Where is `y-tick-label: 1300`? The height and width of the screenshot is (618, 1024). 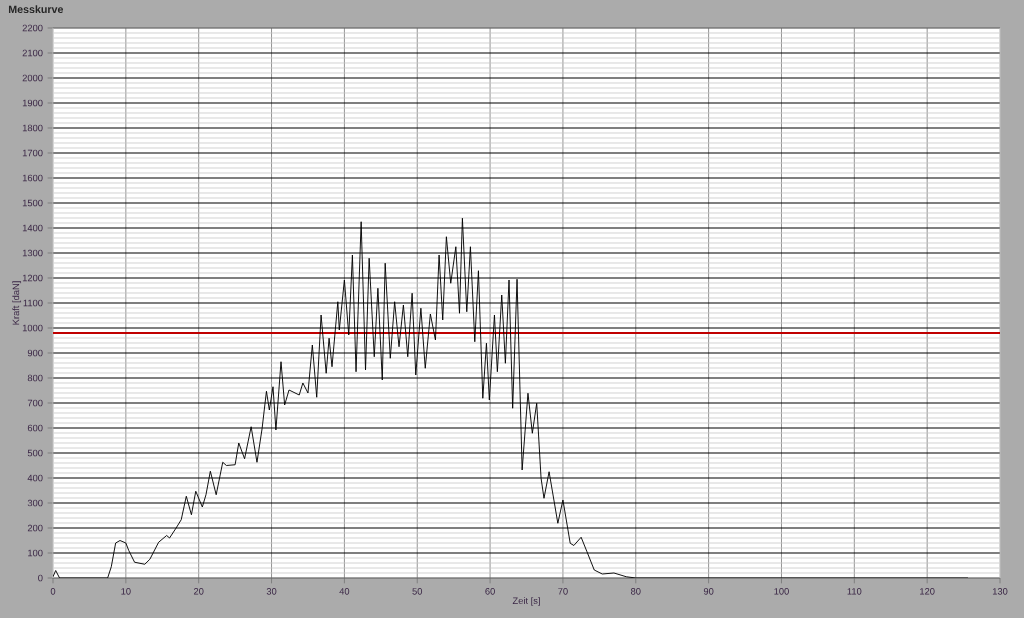 y-tick-label: 1300 is located at coordinates (32, 253).